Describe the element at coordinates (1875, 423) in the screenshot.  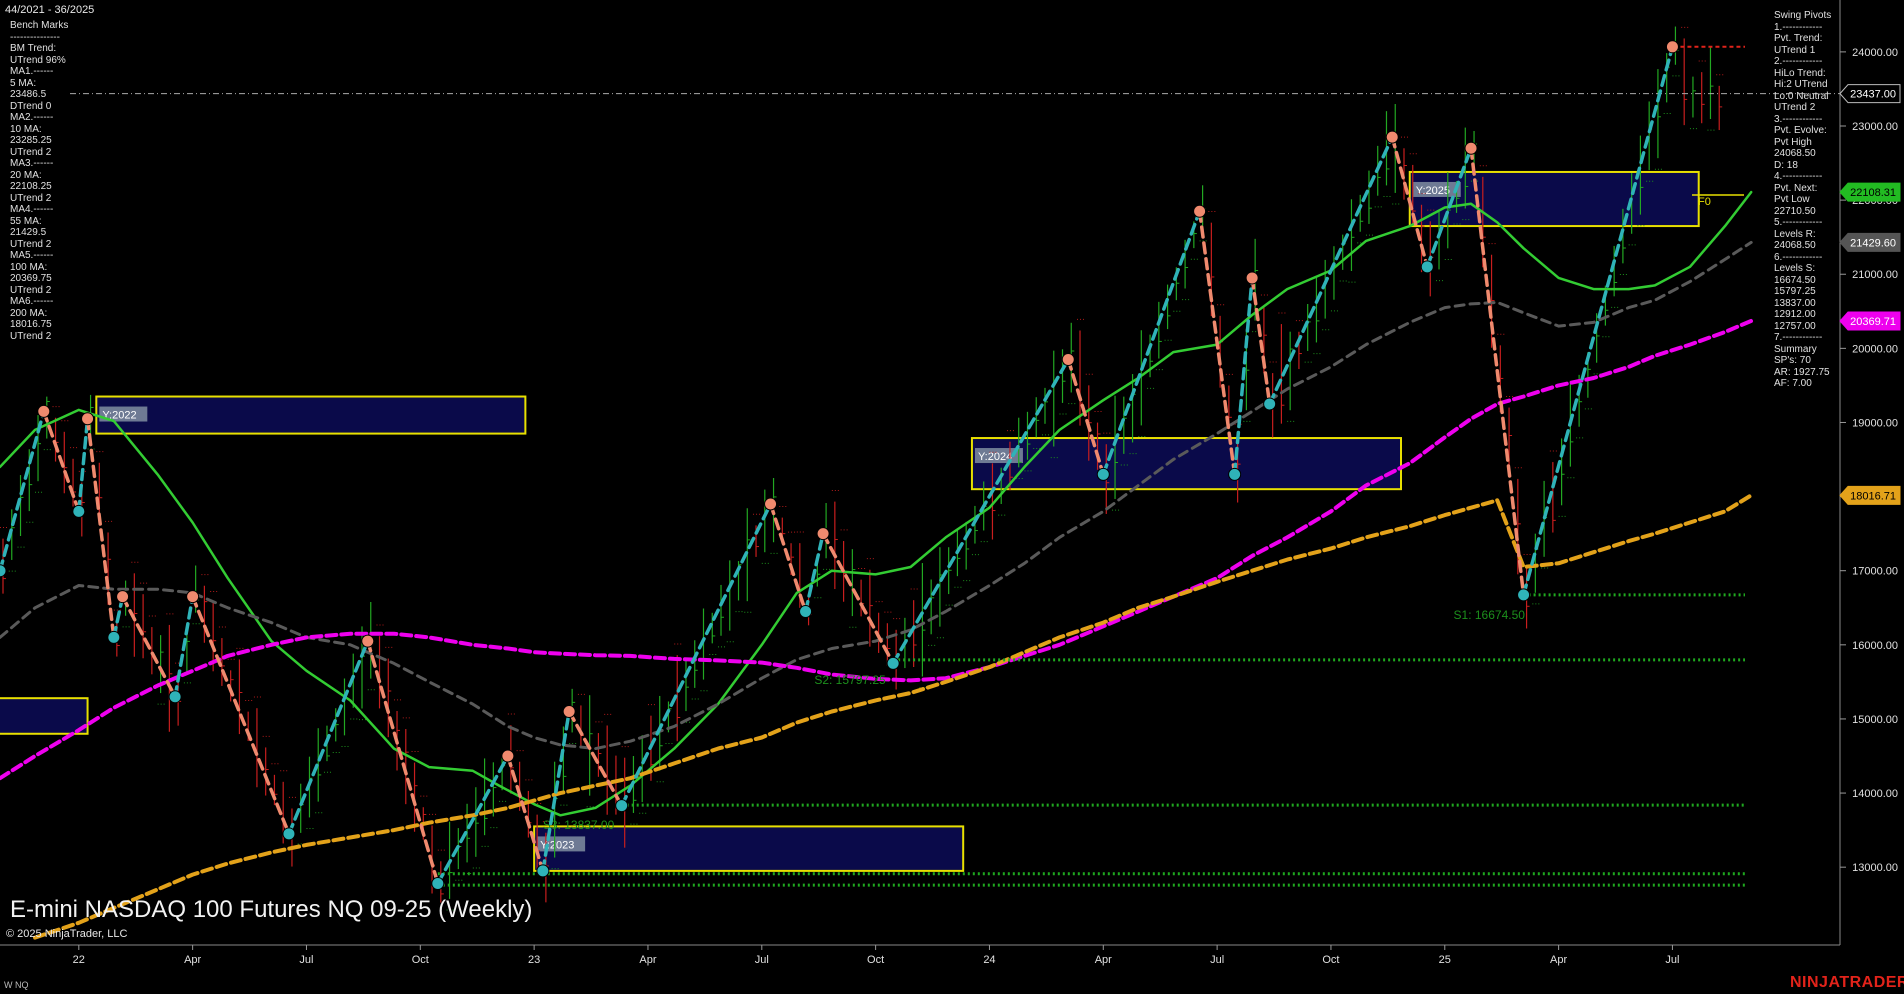
I see `y-tick-label: 19000.00` at that location.